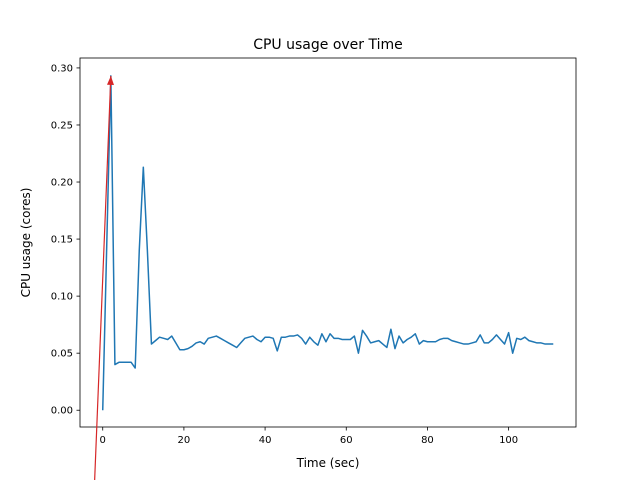 The width and height of the screenshot is (640, 480). Describe the element at coordinates (62, 125) in the screenshot. I see `y-tick-label: 0.25` at that location.